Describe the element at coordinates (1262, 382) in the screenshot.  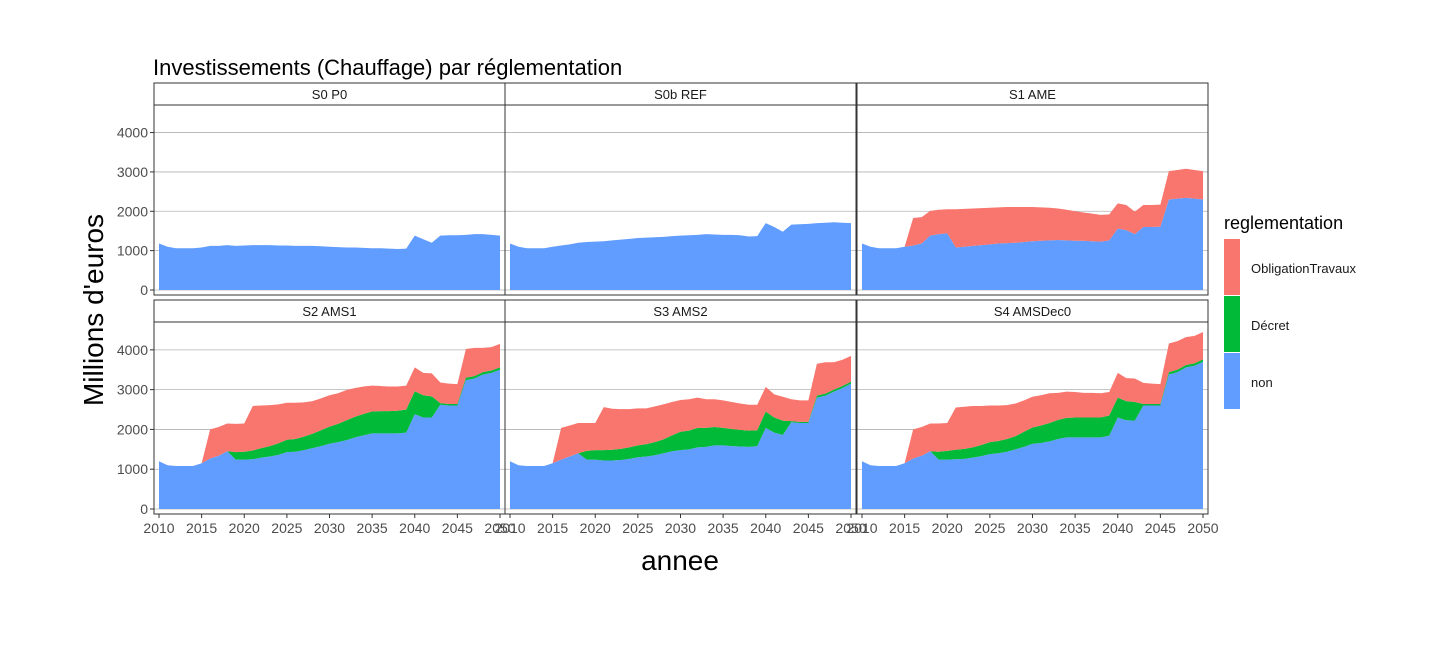
I see `legend-label: non` at that location.